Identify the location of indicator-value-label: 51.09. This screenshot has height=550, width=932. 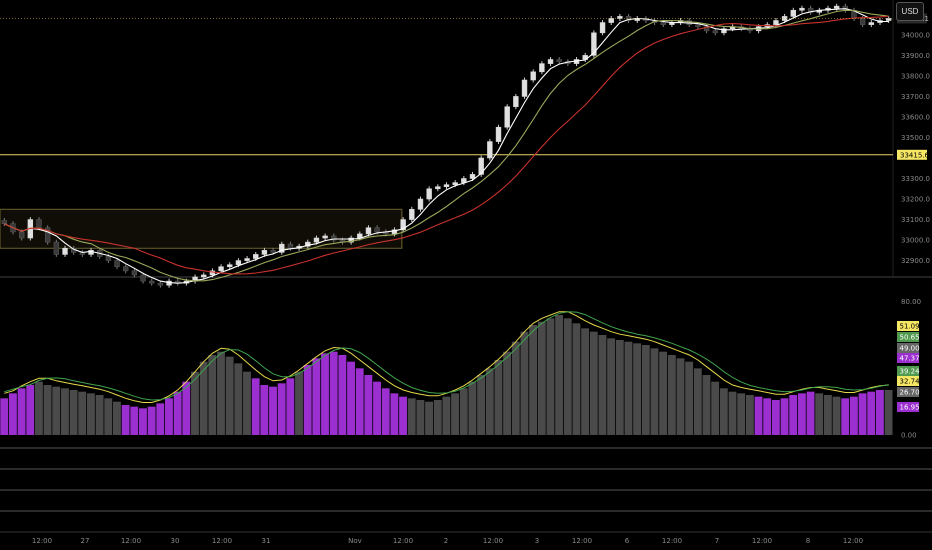
(910, 327).